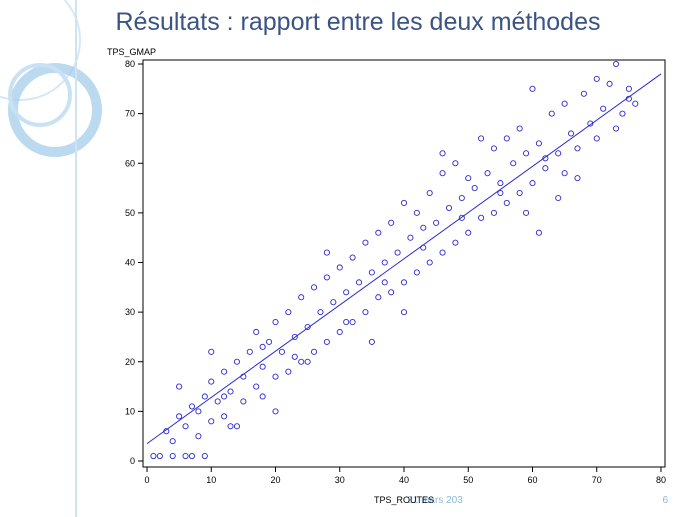 This screenshot has height=517, width=689. Describe the element at coordinates (51, 258) in the screenshot. I see `decoration` at that location.